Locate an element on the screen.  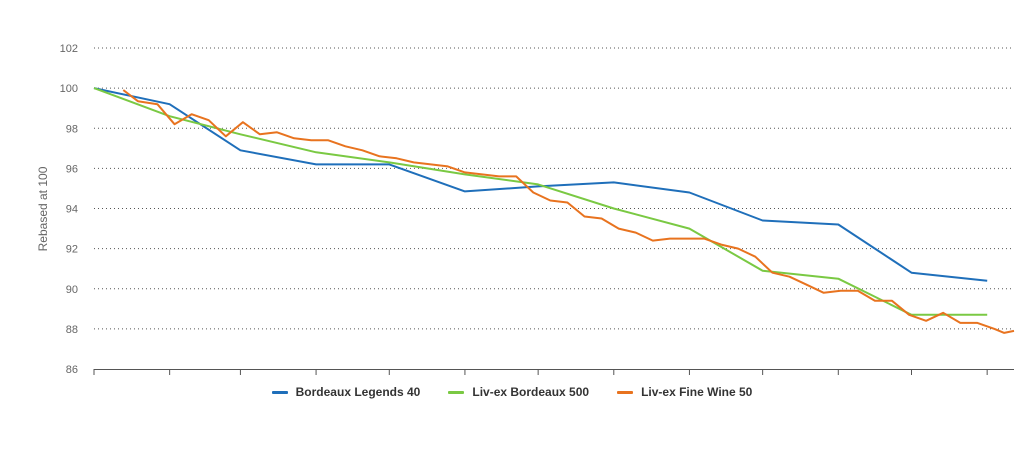
y-tick-label: 100 is located at coordinates (69, 89).